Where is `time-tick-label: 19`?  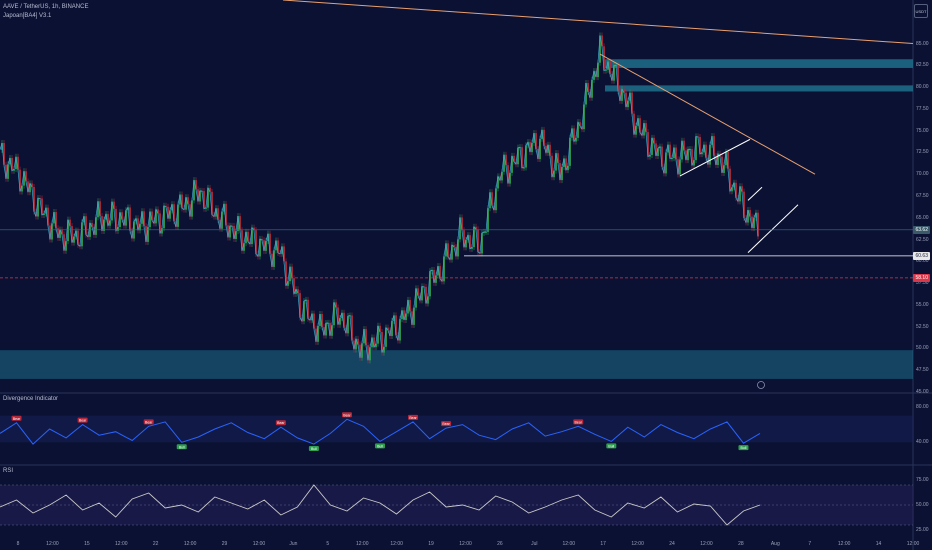 time-tick-label: 19 is located at coordinates (431, 544).